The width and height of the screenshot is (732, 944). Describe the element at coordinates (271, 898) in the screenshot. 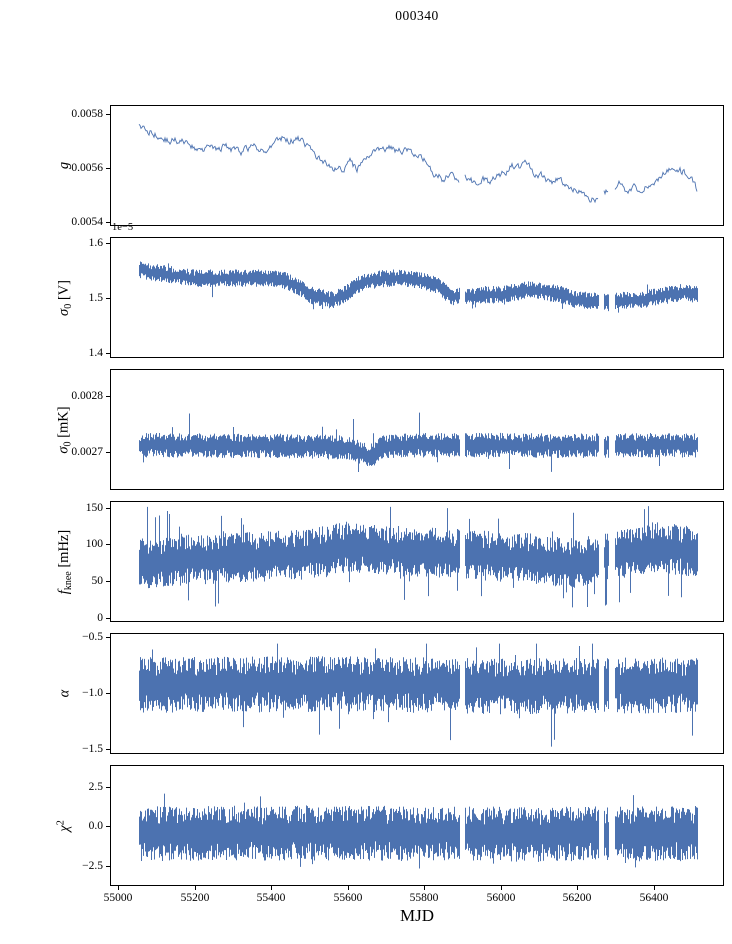

I see `x-tick-label: 55400` at that location.